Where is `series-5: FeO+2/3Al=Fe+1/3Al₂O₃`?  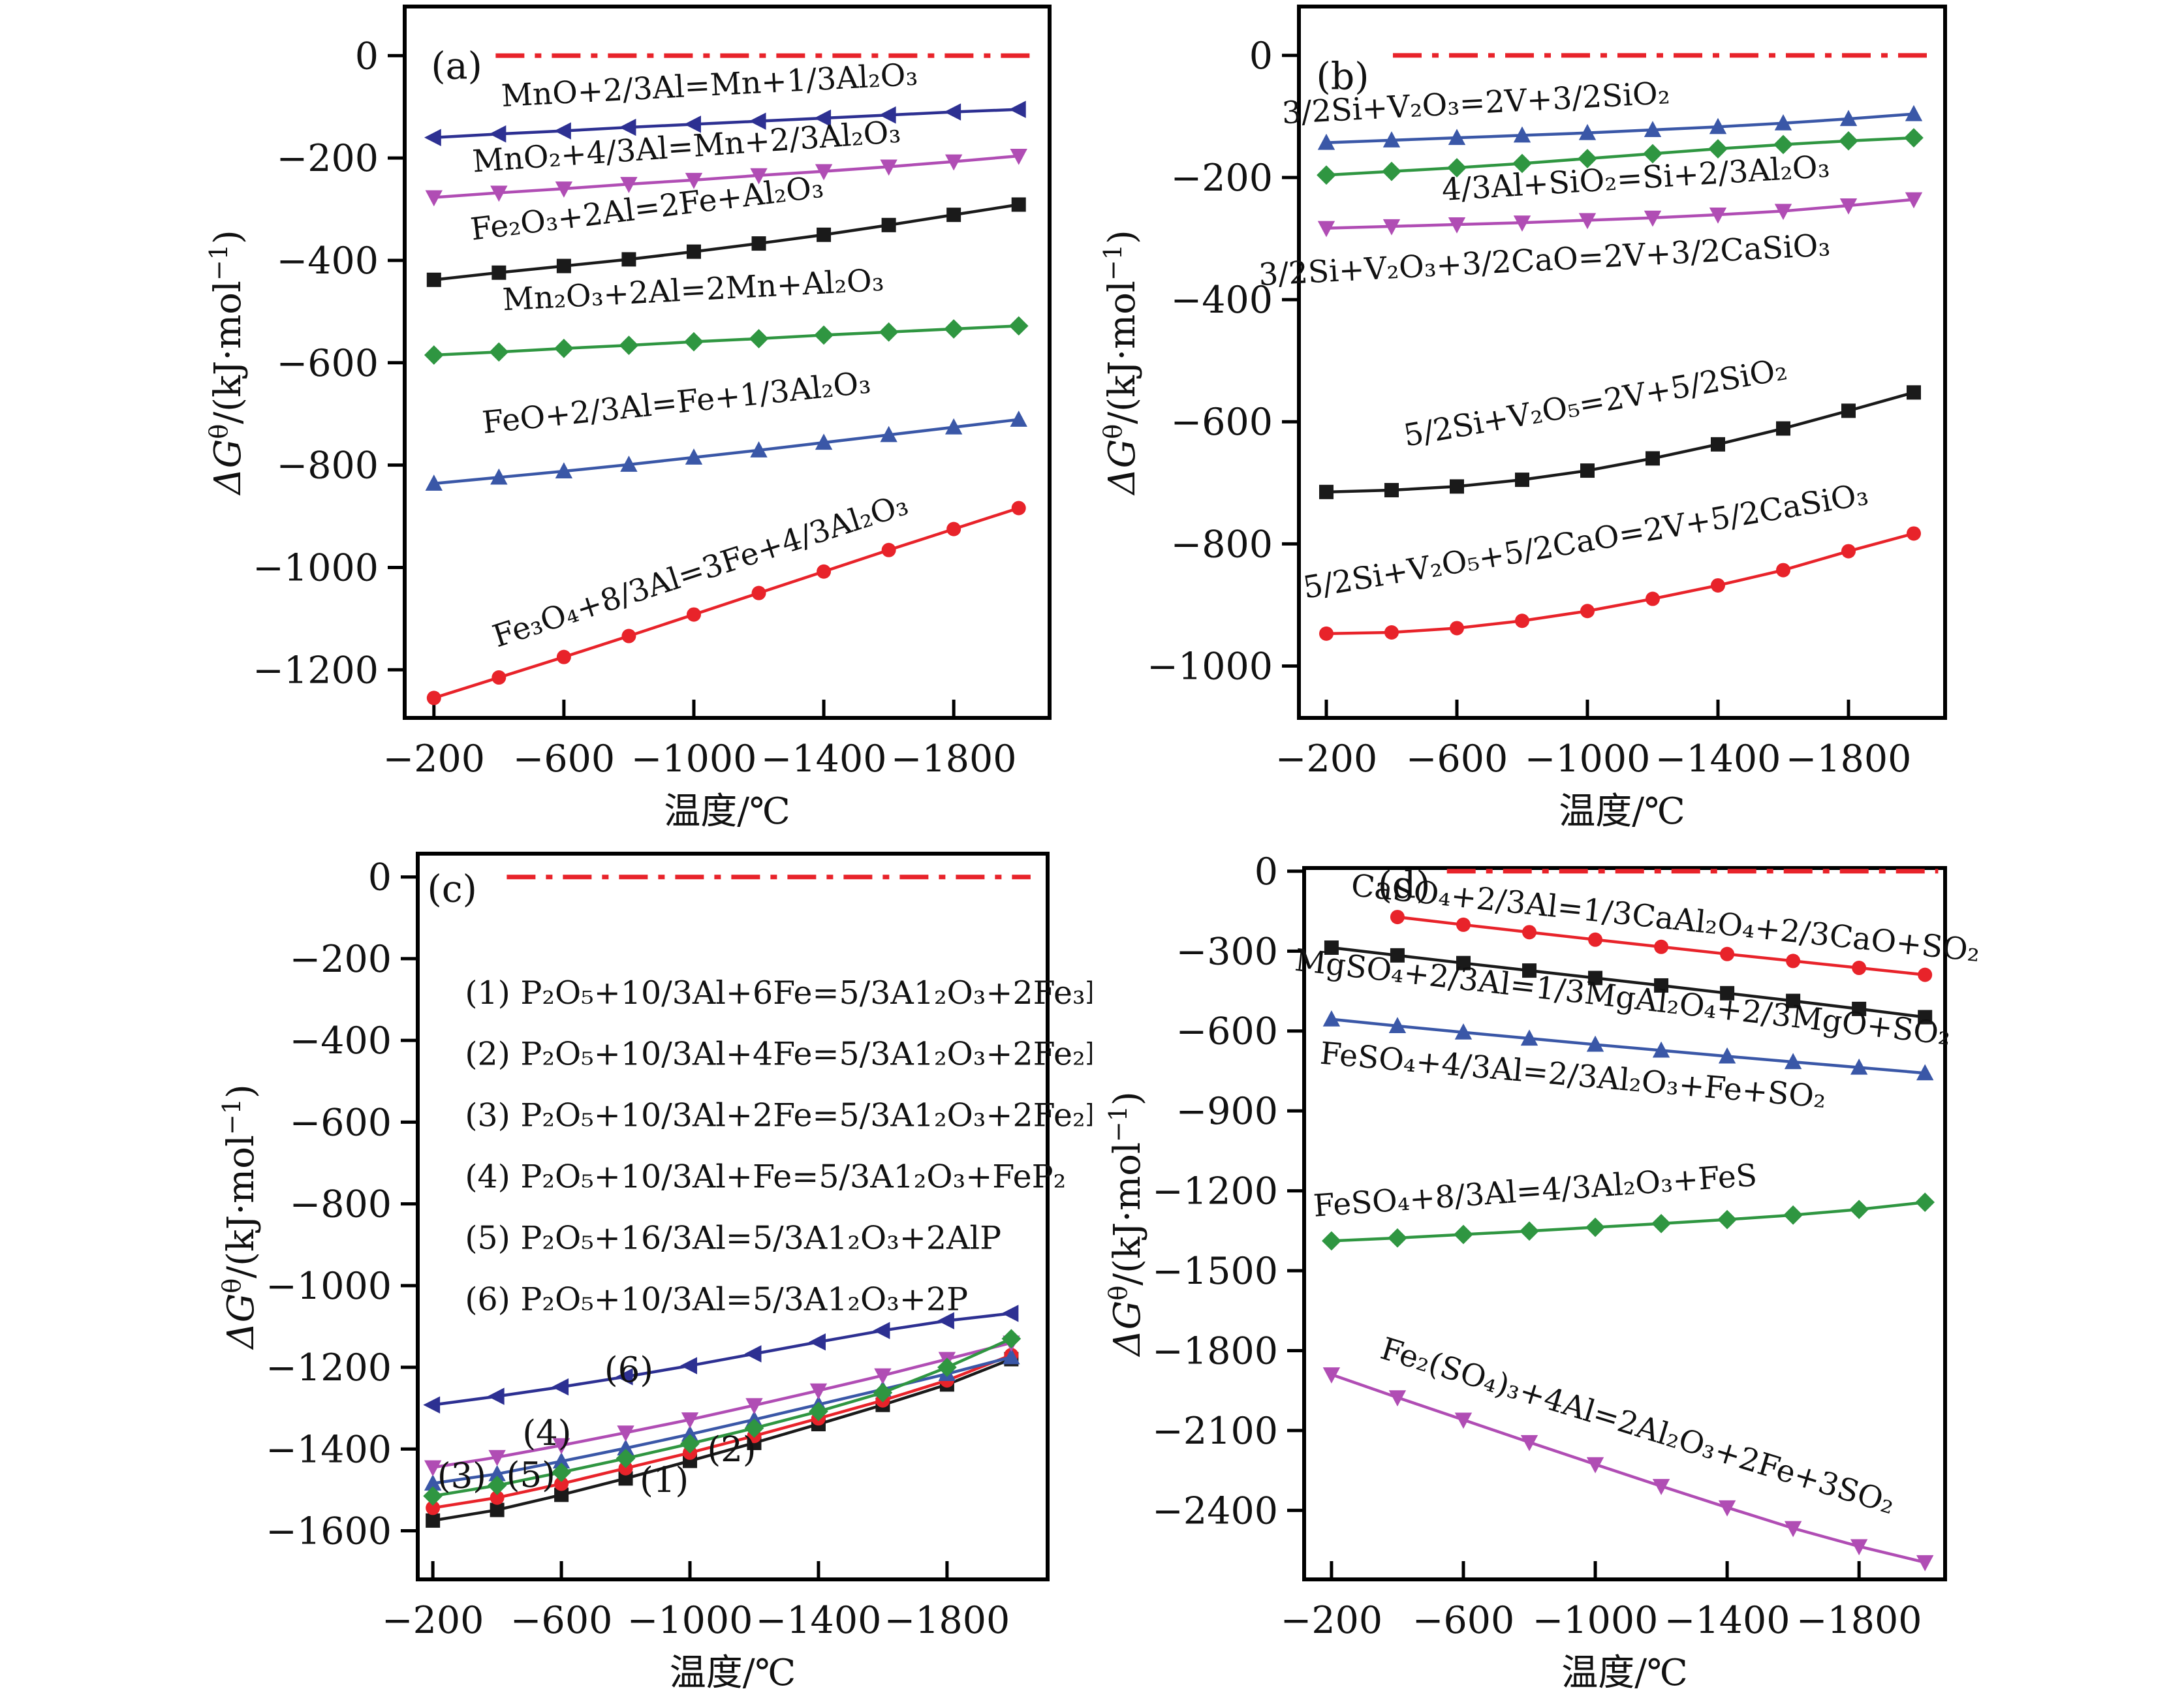
series-5: FeO+2/3Al=Fe+1/3Al₂O₃ is located at coordinates (726, 428).